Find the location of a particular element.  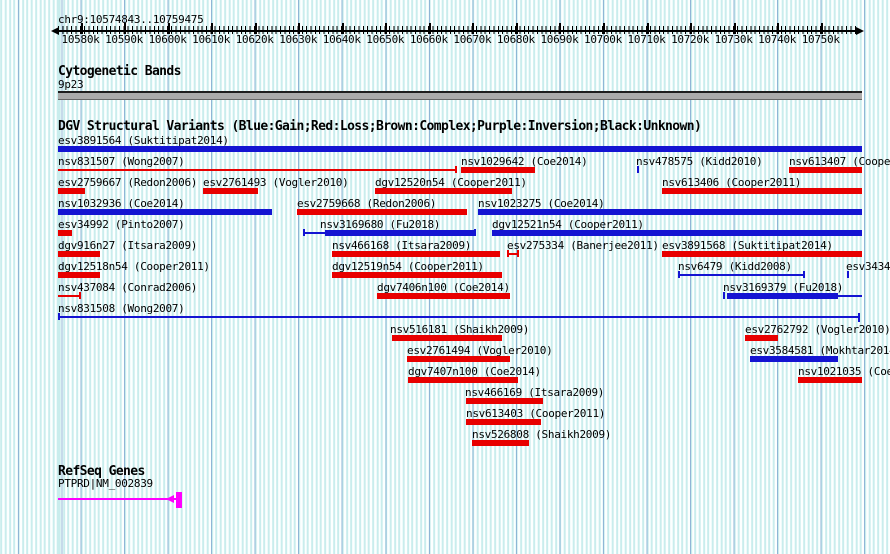

variant-label: esv34349 is located at coordinates (868, 266).